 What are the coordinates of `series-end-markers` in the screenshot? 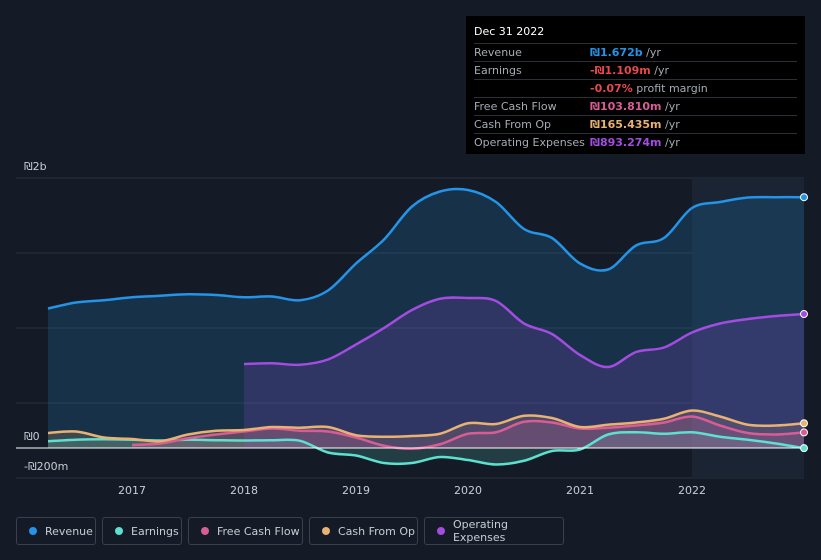 It's located at (804, 323).